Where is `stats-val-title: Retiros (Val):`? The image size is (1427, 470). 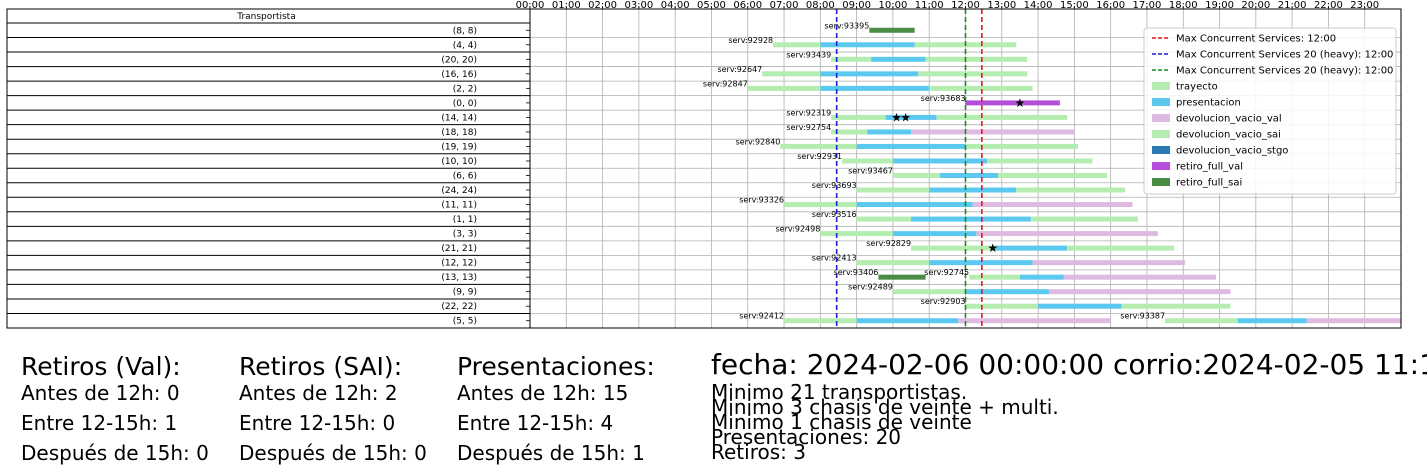 stats-val-title: Retiros (Val): is located at coordinates (101, 366).